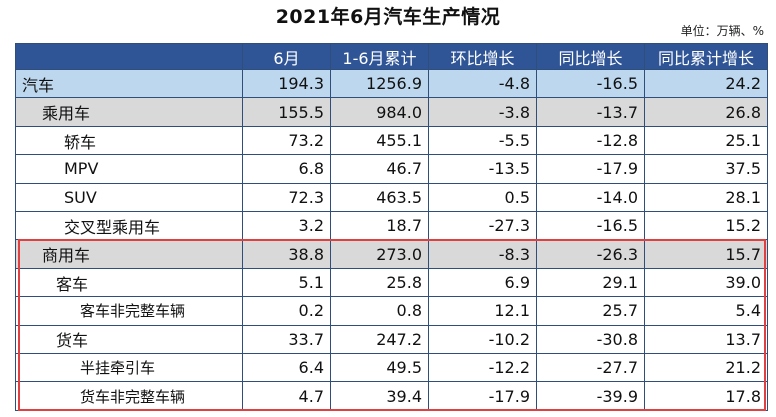 The height and width of the screenshot is (417, 776). What do you see at coordinates (379, 311) in the screenshot?
I see `cell-ytd: 0.8` at bounding box center [379, 311].